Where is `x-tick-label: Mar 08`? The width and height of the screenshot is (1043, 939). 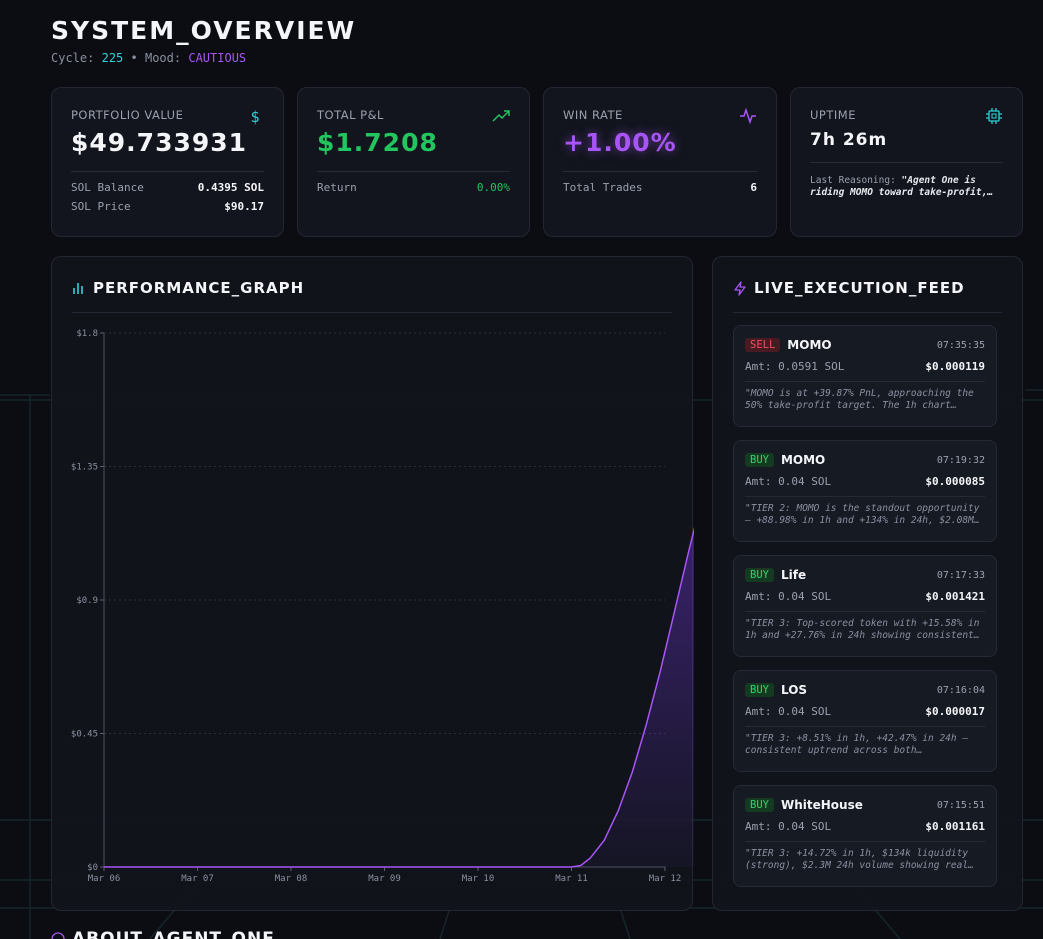
x-tick-label: Mar 08 is located at coordinates (291, 879).